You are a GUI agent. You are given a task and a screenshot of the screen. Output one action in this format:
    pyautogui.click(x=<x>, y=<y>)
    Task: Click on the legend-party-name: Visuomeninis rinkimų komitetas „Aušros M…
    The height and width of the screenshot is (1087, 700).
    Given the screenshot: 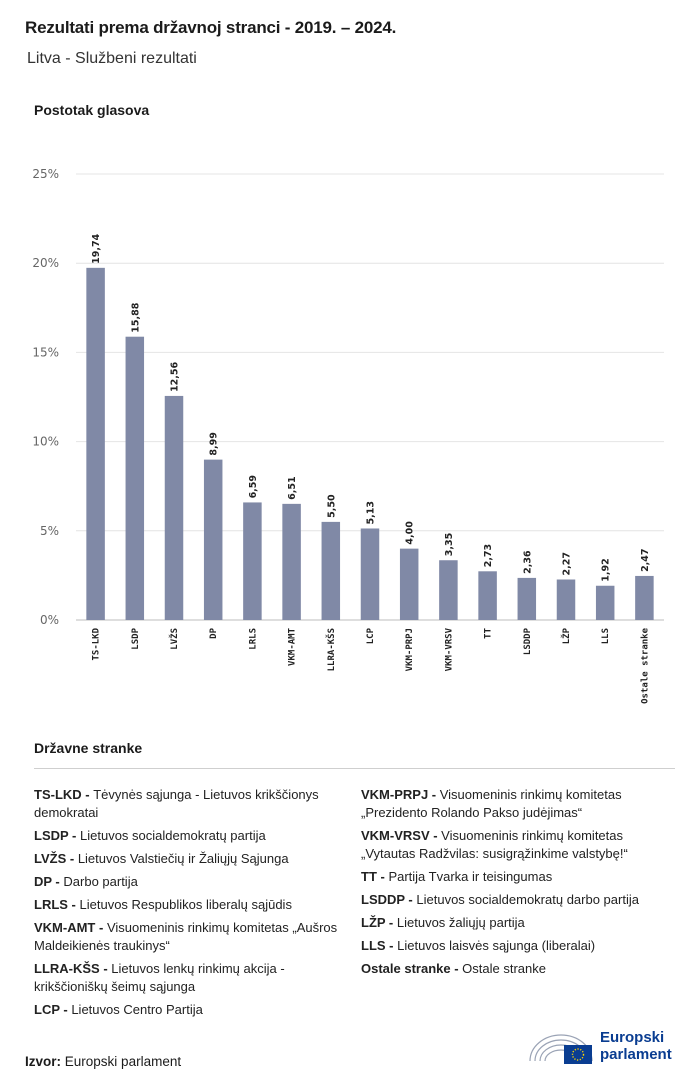 What is the action you would take?
    pyautogui.click(x=186, y=936)
    